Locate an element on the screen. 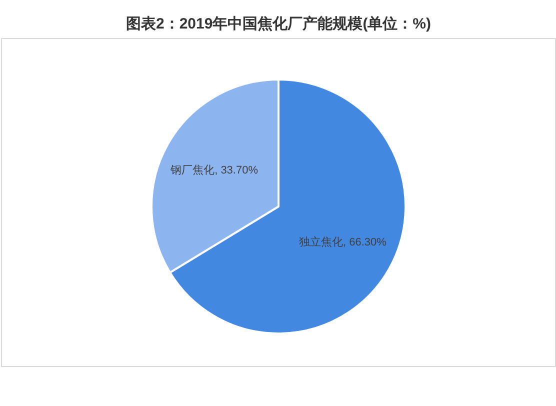 The width and height of the screenshot is (556, 406). slice-label: 独立焦化, 66.30% is located at coordinates (343, 242).